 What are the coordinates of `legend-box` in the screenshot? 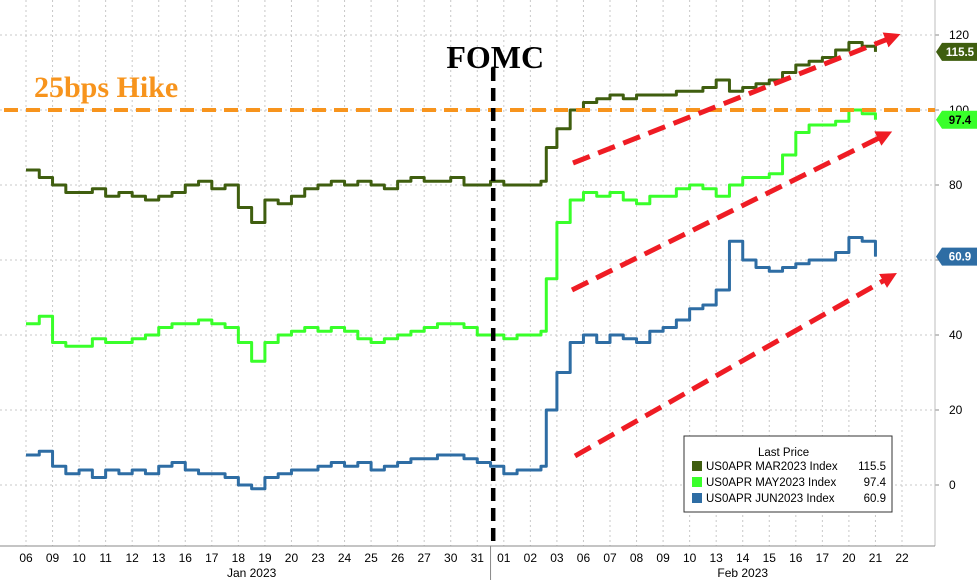 It's located at (788, 474).